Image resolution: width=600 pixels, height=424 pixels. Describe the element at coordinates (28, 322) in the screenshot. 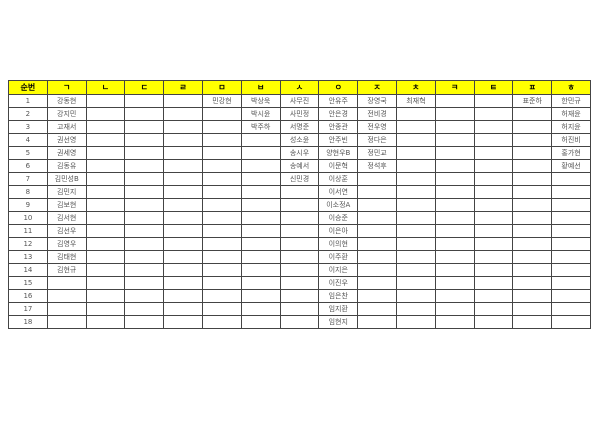

I see `row-number-cell: 18` at that location.